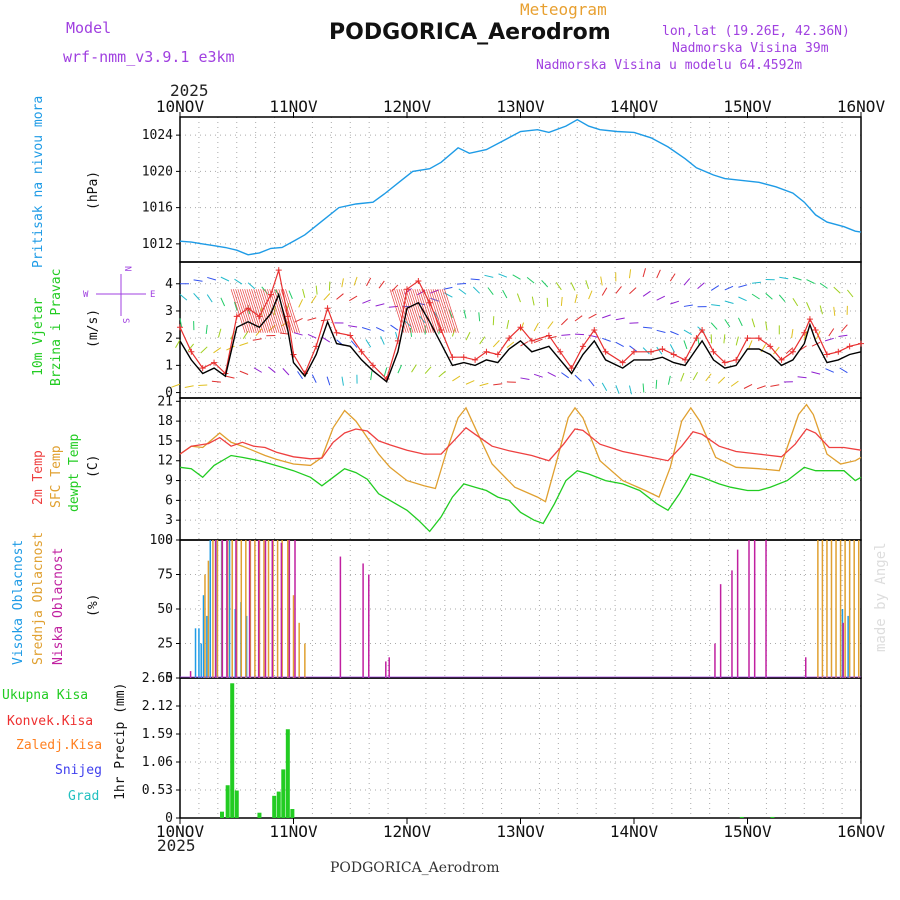 This screenshot has width=900, height=900. Describe the element at coordinates (180, 106) in the screenshot. I see `x-tick-label: 10NOV` at that location.